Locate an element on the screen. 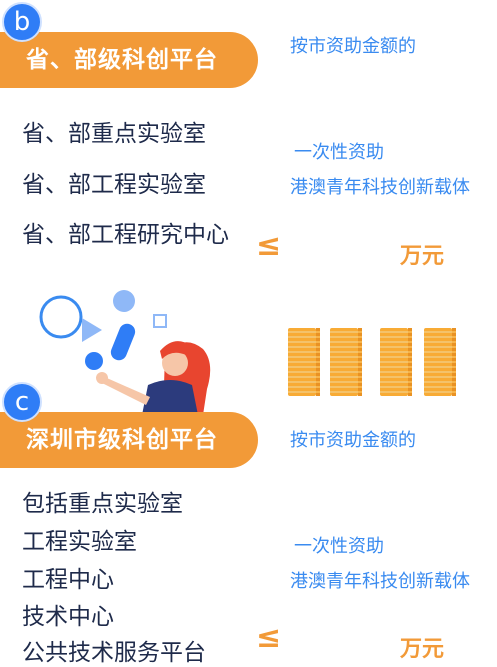 This screenshot has height=667, width=497. section-c-item-5: 公共技术服务平台 is located at coordinates (114, 653).